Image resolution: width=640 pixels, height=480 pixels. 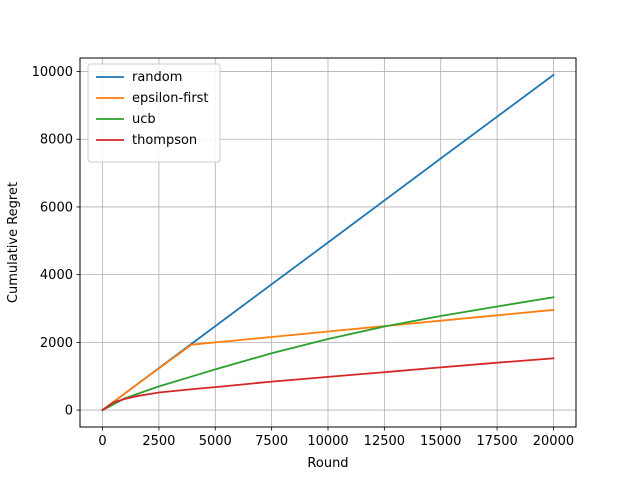 I want to click on y-tick-label: 8000, so click(x=56, y=140).